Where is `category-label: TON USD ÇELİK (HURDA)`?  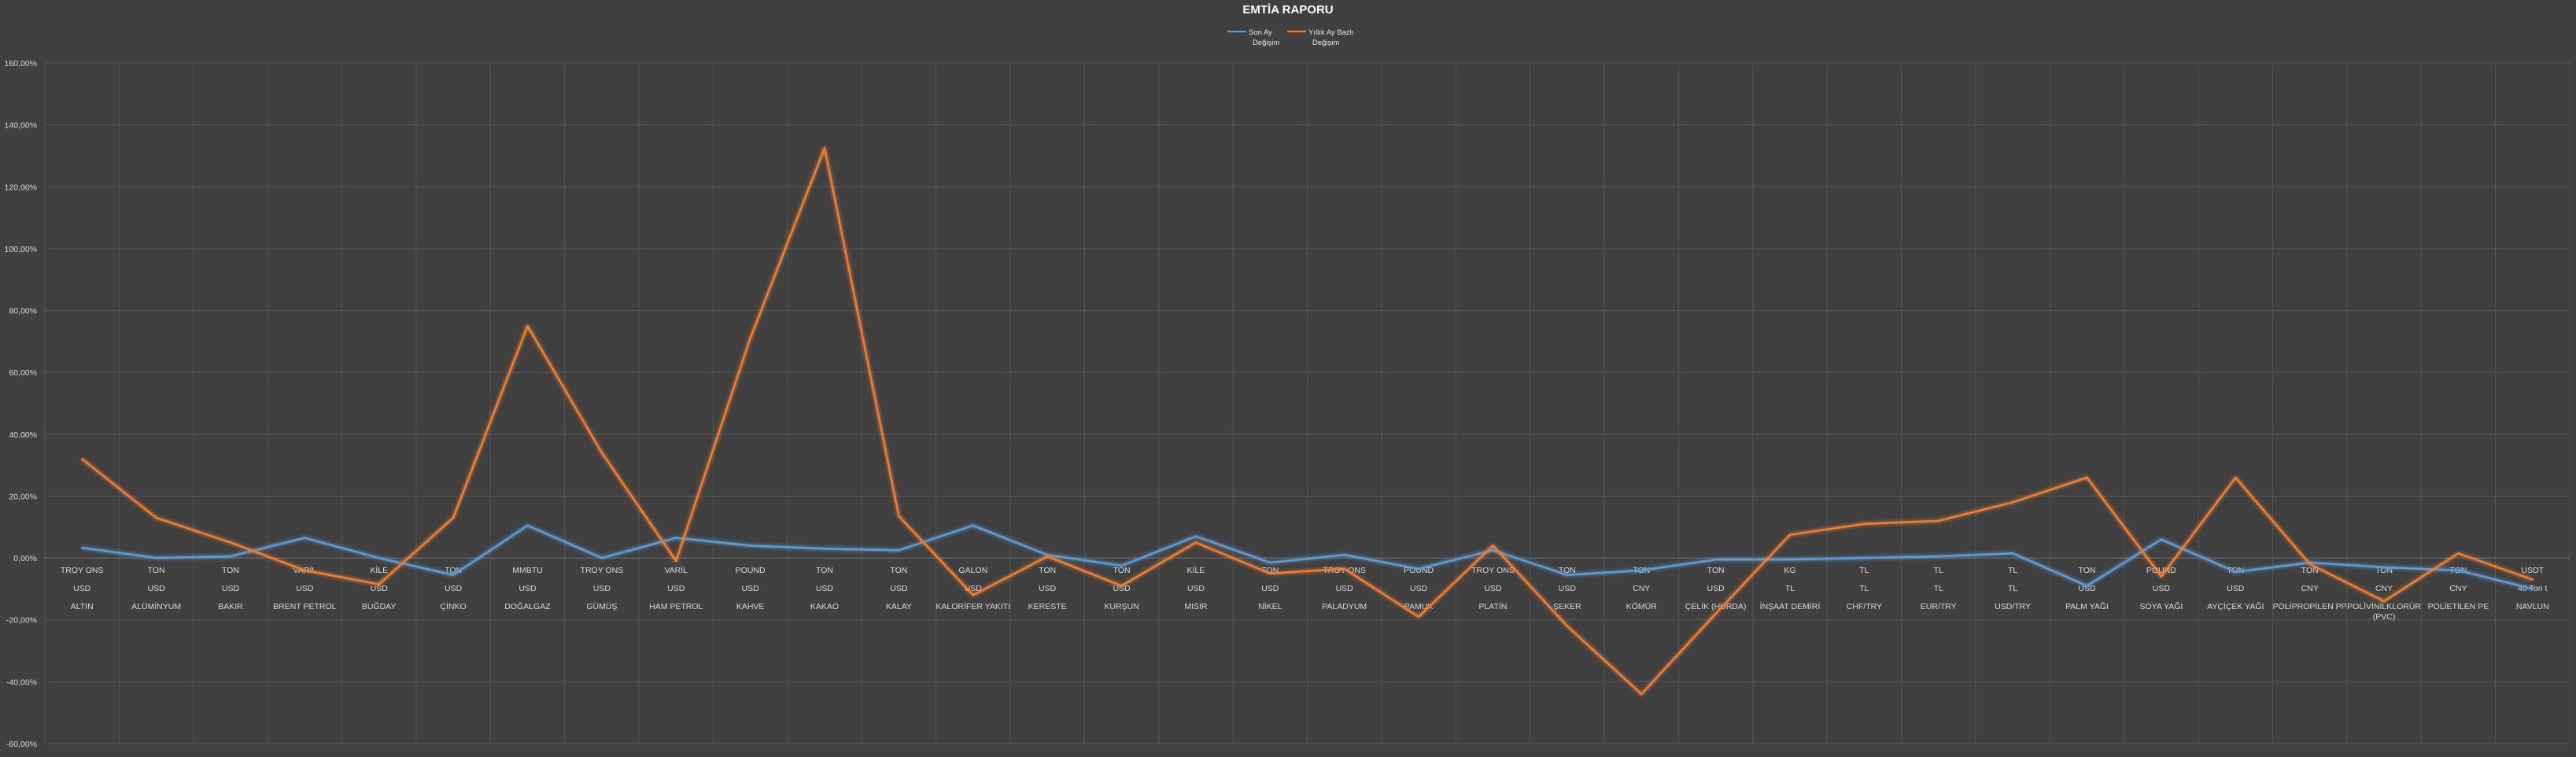
category-label: TON USD ÇELİK (HURDA) is located at coordinates (1716, 588).